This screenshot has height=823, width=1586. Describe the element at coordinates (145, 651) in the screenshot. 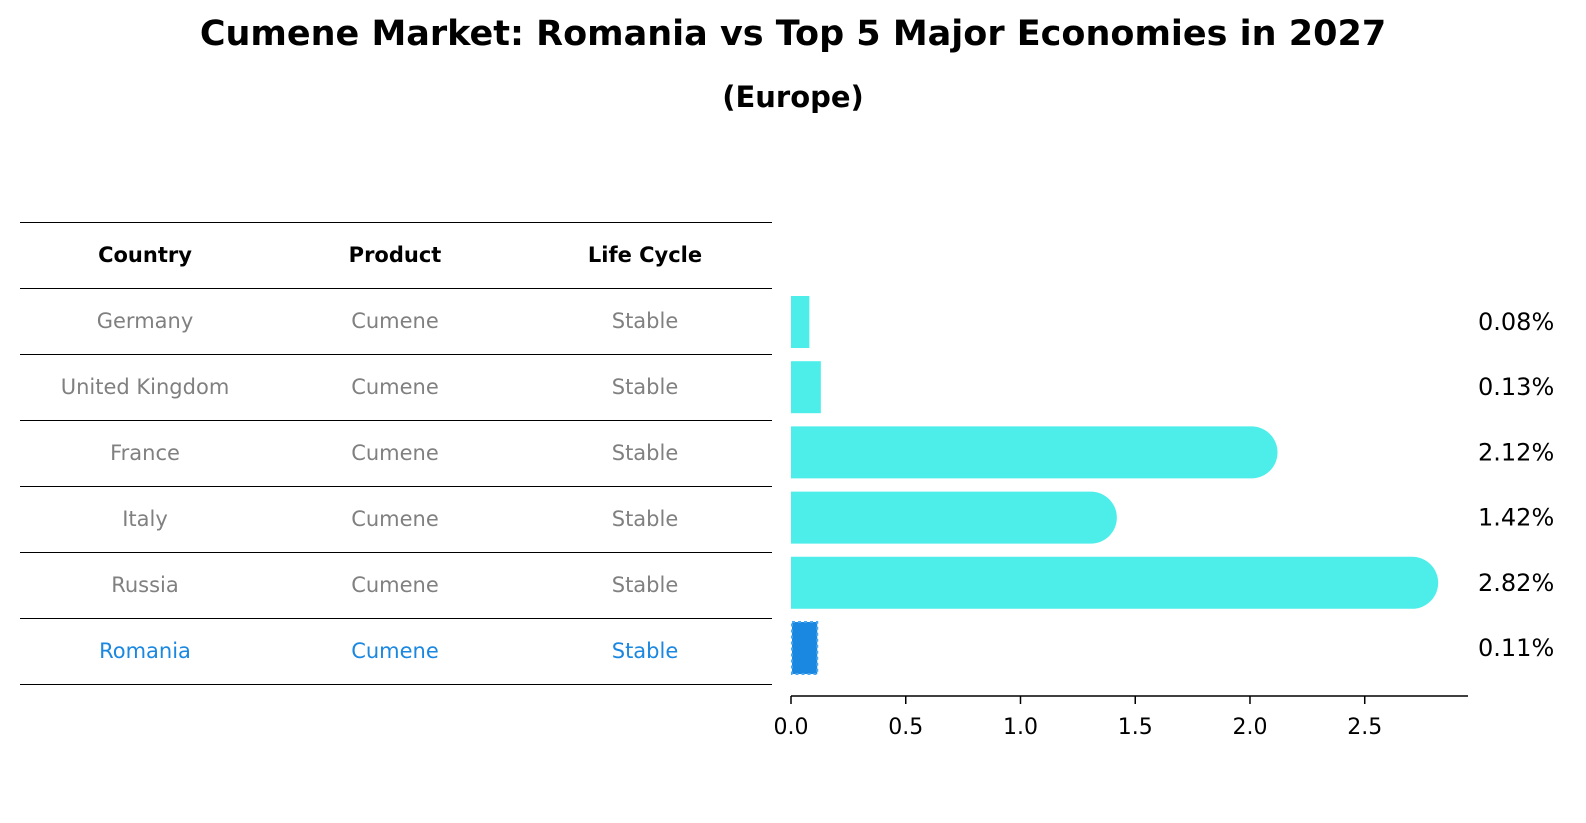

I see `cell-country: Romania` at that location.